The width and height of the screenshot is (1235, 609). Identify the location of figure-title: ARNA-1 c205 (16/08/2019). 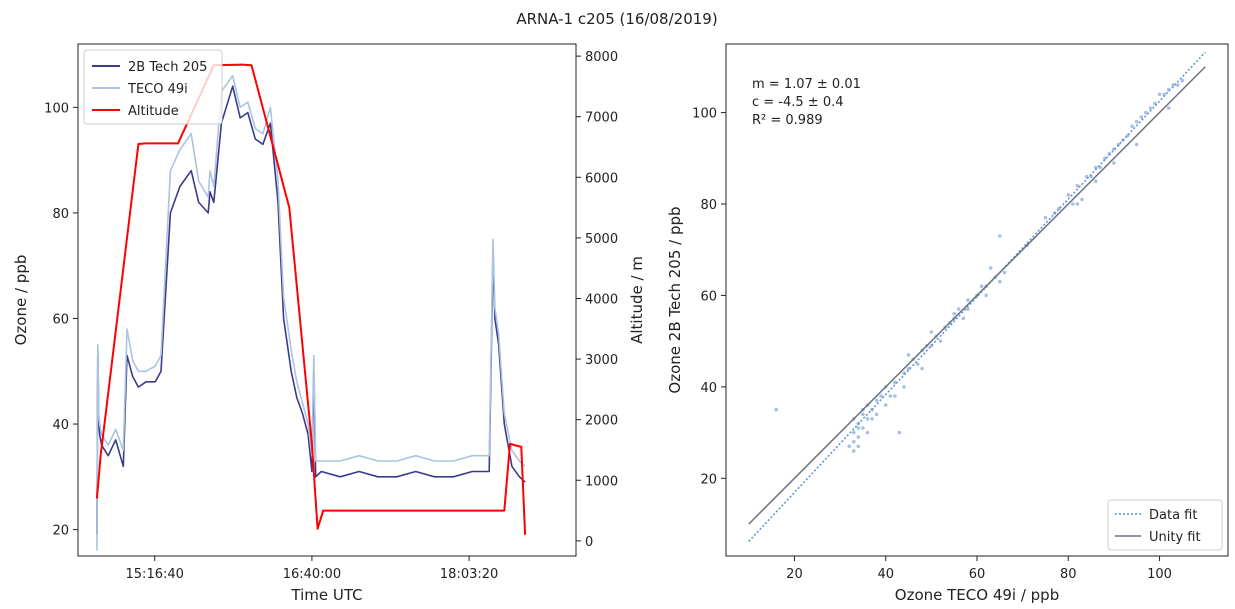
(616, 19).